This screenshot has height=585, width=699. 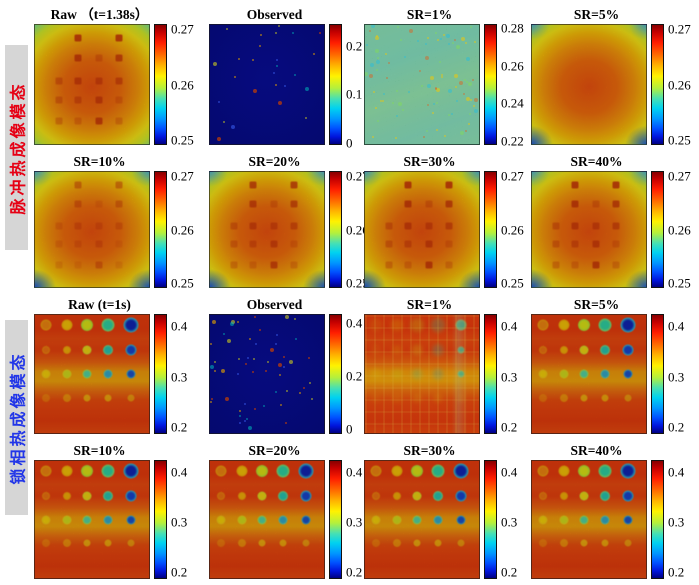 What do you see at coordinates (354, 94) in the screenshot?
I see `tick-label: 0.1` at bounding box center [354, 94].